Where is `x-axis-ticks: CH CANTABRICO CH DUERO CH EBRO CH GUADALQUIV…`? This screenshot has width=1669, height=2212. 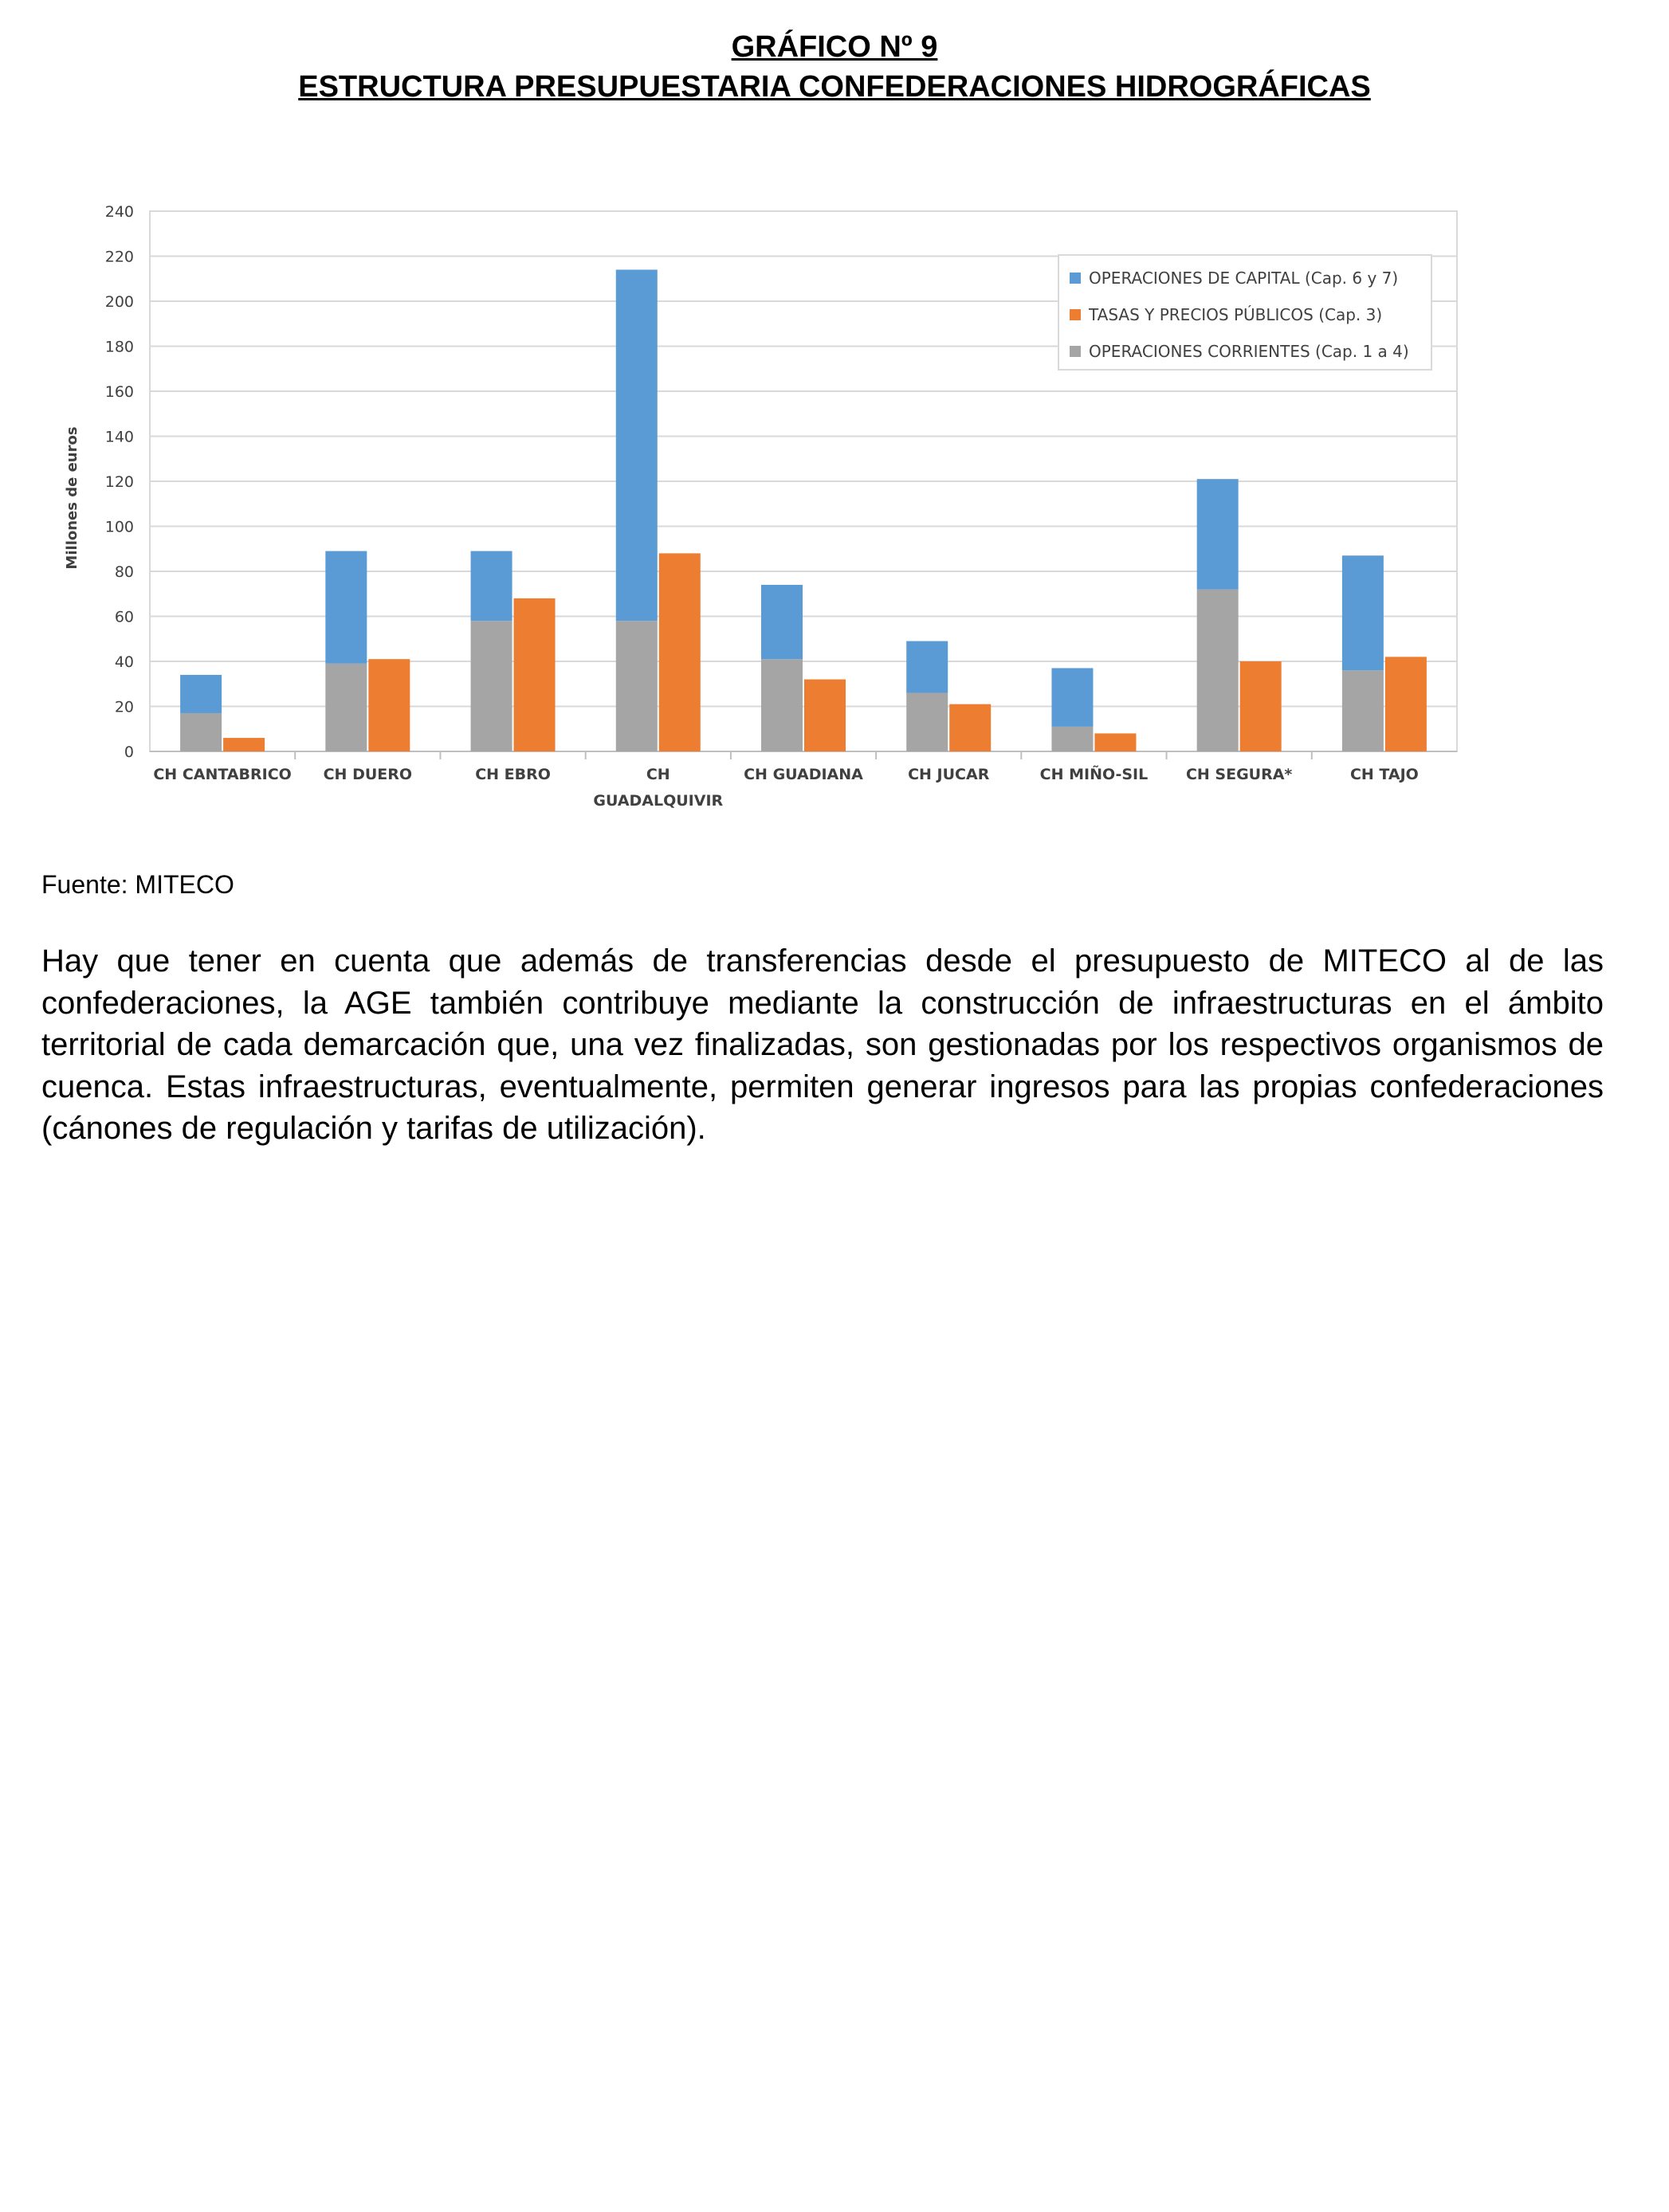
x-axis-ticks: CH CANTABRICO CH DUERO CH EBRO CH GUADALQUIV… is located at coordinates (786, 781).